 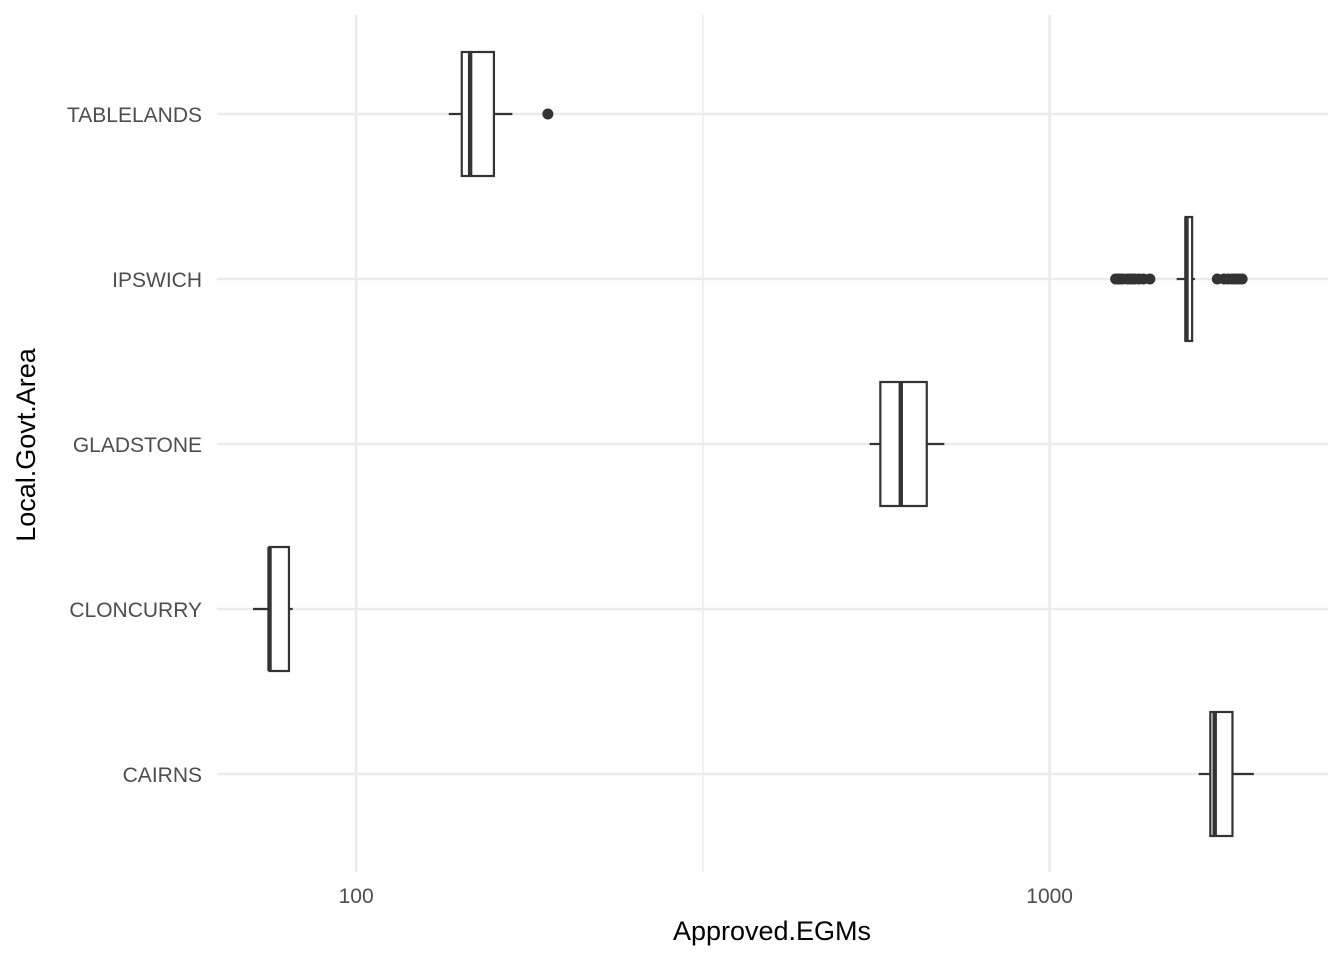 I want to click on box-gladstone, so click(x=907, y=444).